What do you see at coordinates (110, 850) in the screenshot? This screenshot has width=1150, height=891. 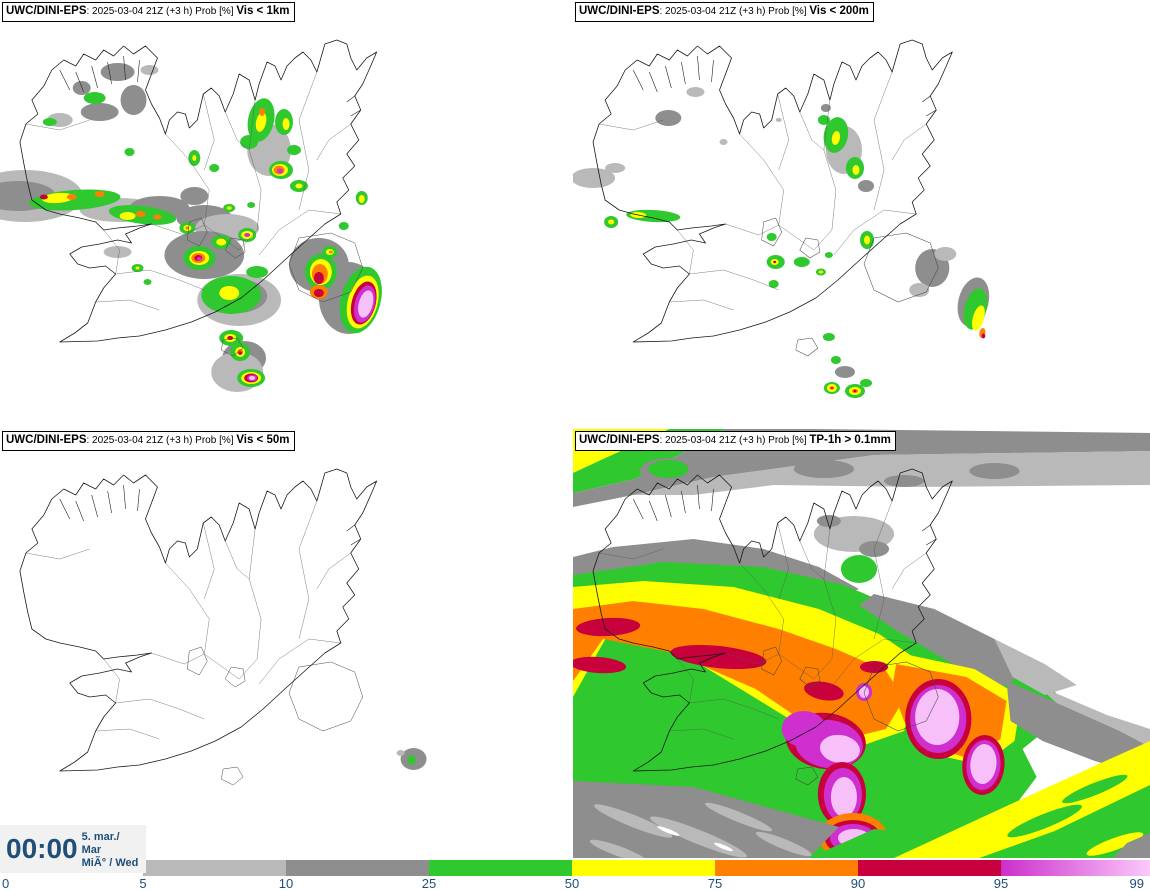 I see `valid-date-block: 5. mar./ Mar MiÃ° / Wed` at bounding box center [110, 850].